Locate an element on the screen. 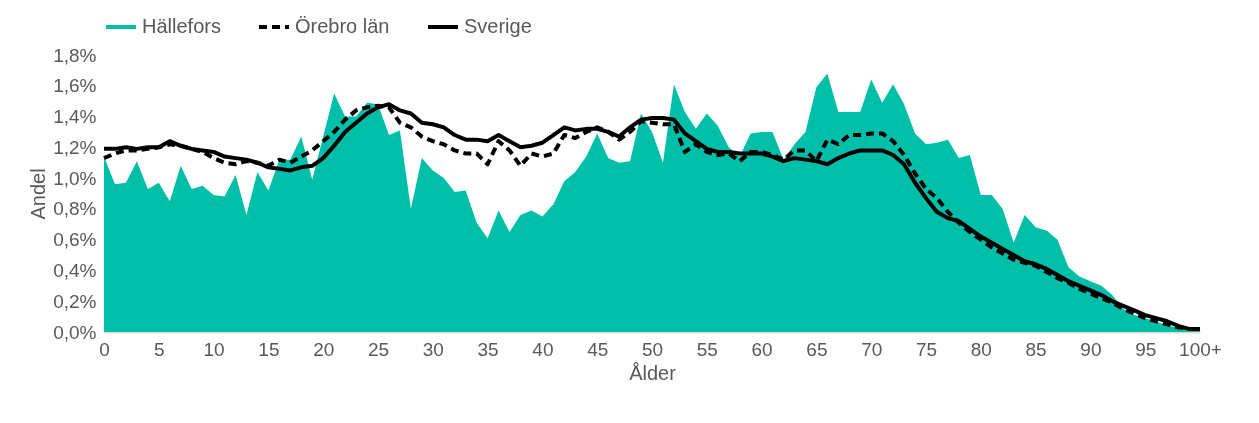 This screenshot has width=1259, height=423. y-tick-label: 1,6% is located at coordinates (75, 86).